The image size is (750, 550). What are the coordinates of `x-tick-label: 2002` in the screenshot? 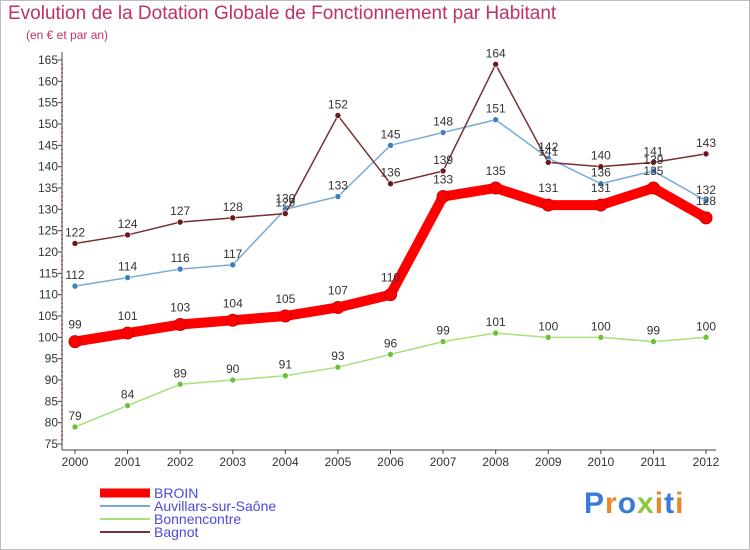 It's located at (180, 462).